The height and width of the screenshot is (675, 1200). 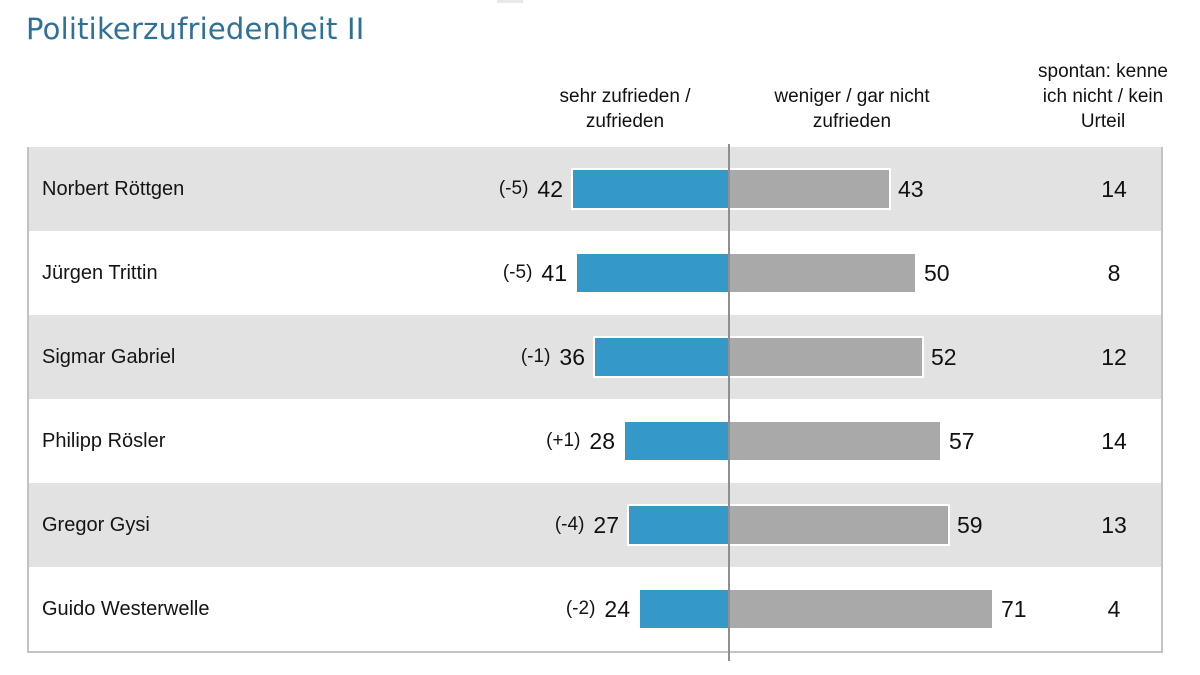 What do you see at coordinates (1014, 608) in the screenshot?
I see `not-satisfied-value: 71` at bounding box center [1014, 608].